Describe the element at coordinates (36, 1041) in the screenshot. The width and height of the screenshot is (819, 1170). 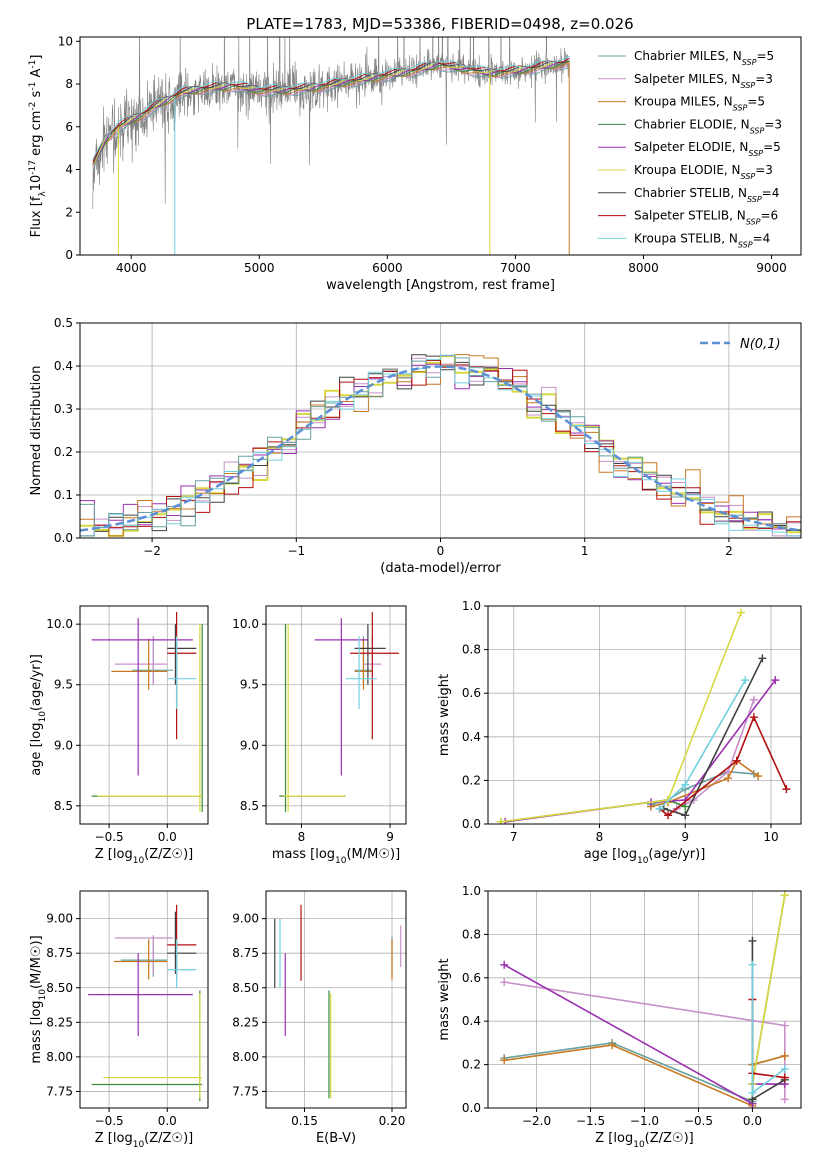
I see `label-part: mass [` at that location.